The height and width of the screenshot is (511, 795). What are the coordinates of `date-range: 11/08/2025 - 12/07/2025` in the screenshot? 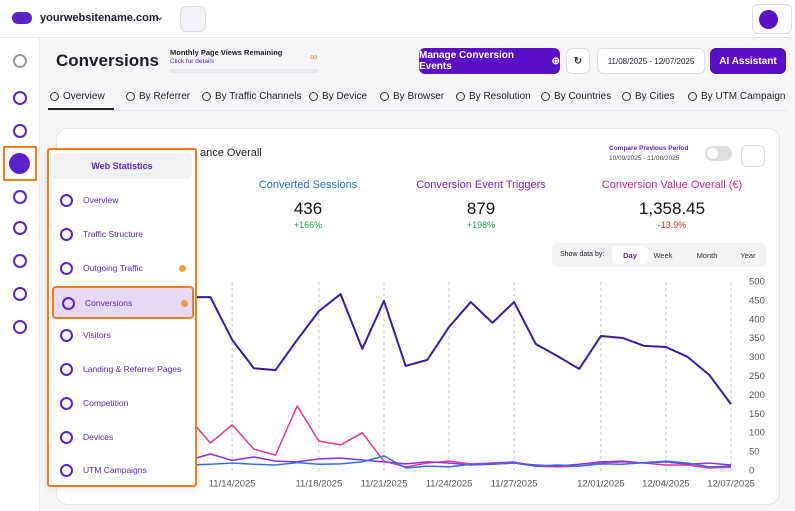 It's located at (651, 61).